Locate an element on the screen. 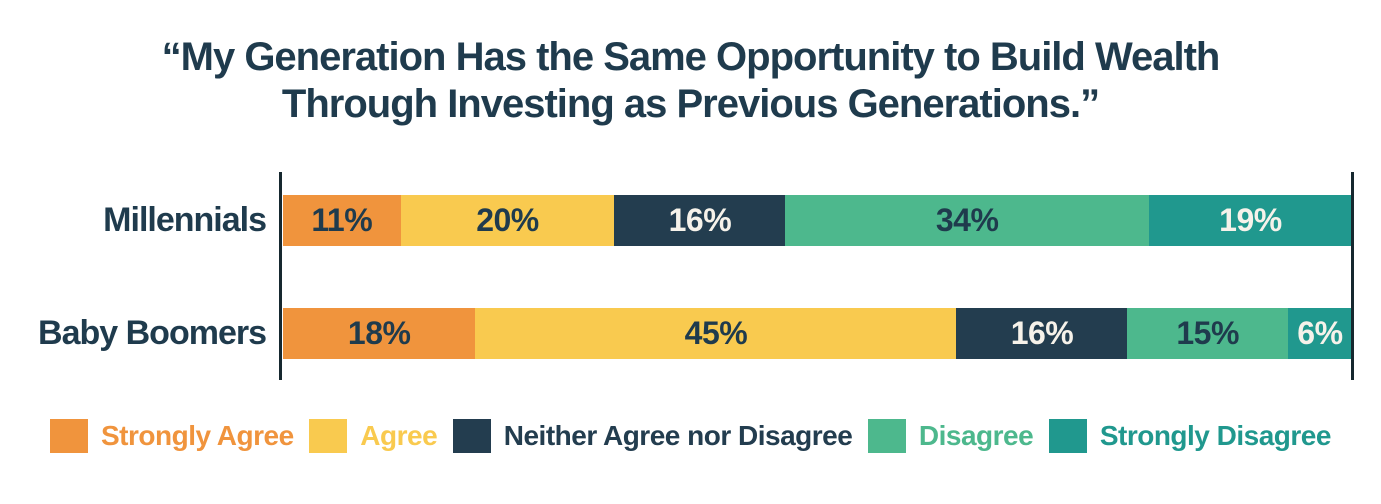 The height and width of the screenshot is (504, 1381). legend-item-neither-agree-nor-disagree: Neither Agree nor Disagree is located at coordinates (652, 435).